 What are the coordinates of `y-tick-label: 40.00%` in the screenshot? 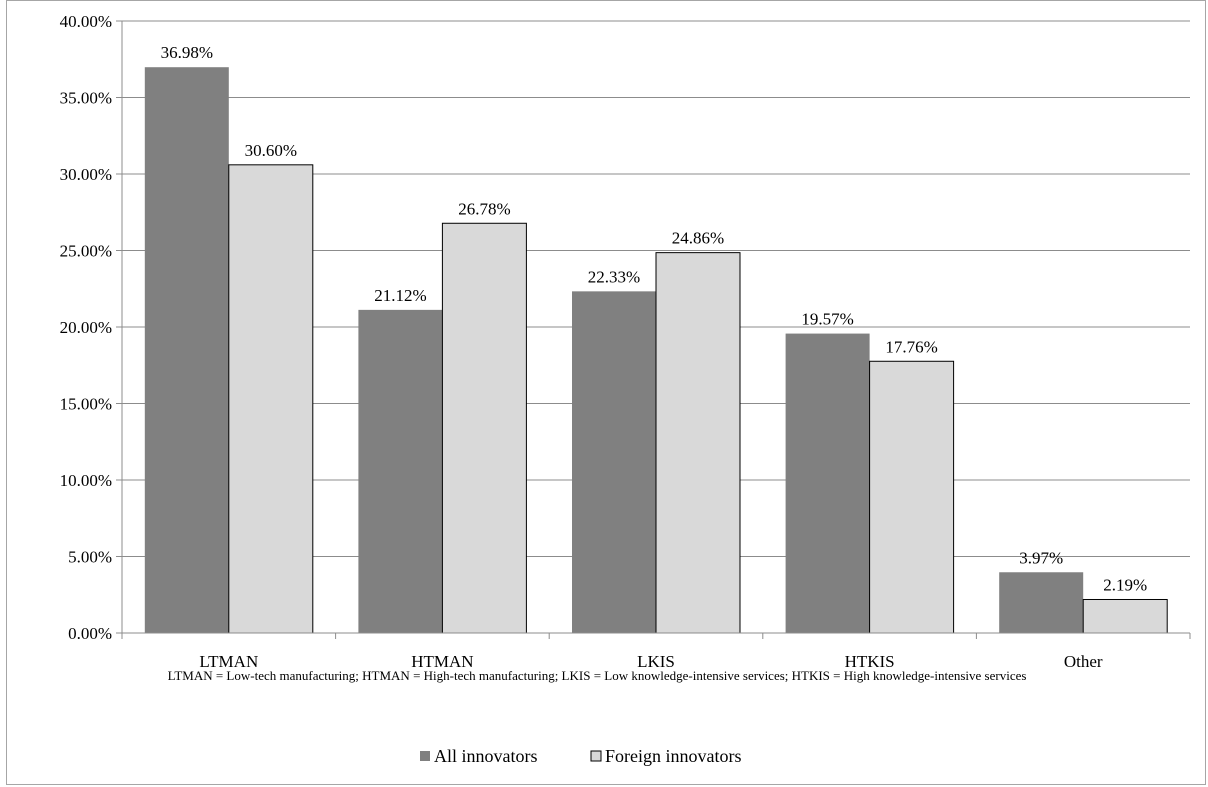 It's located at (86, 21).